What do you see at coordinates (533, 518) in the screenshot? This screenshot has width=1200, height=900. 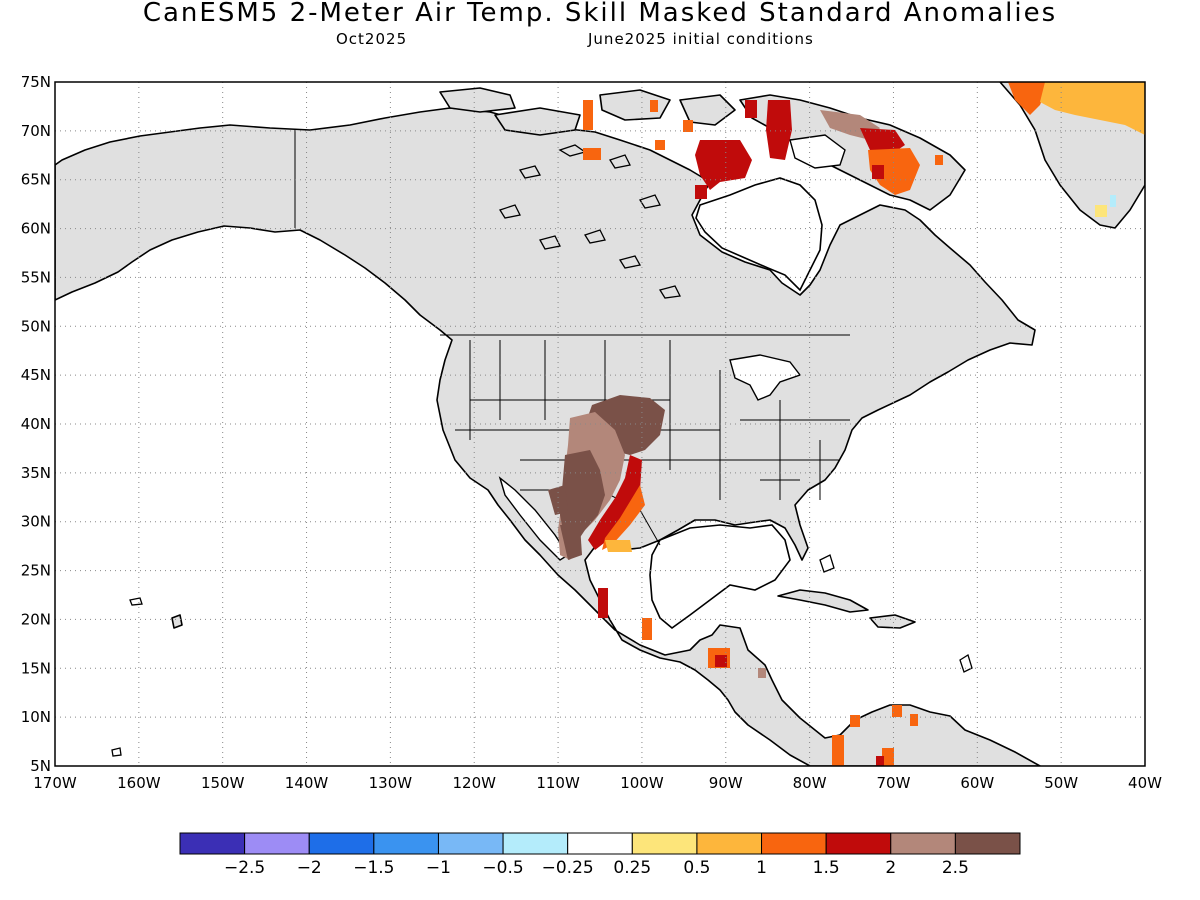 I see `gulf-of-california` at bounding box center [533, 518].